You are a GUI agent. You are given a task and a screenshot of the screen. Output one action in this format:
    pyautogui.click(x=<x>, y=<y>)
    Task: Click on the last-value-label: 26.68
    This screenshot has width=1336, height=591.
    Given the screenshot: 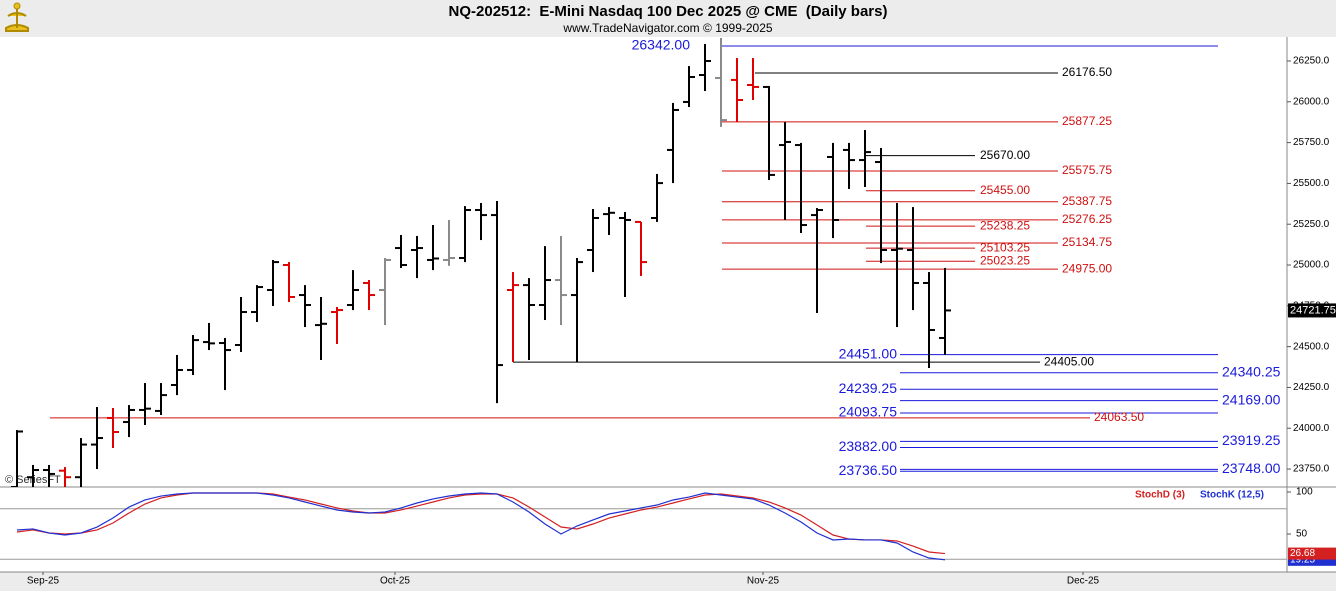 What is the action you would take?
    pyautogui.click(x=1302, y=553)
    